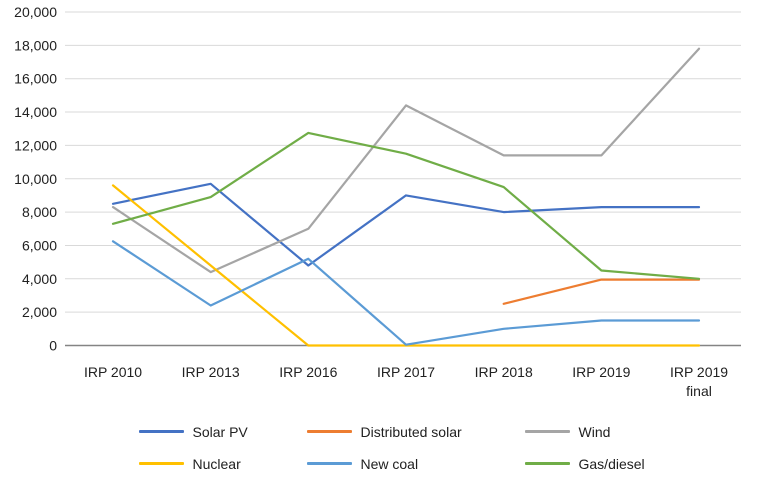 This screenshot has height=479, width=757. I want to click on legend-label: Distributed solar, so click(411, 431).